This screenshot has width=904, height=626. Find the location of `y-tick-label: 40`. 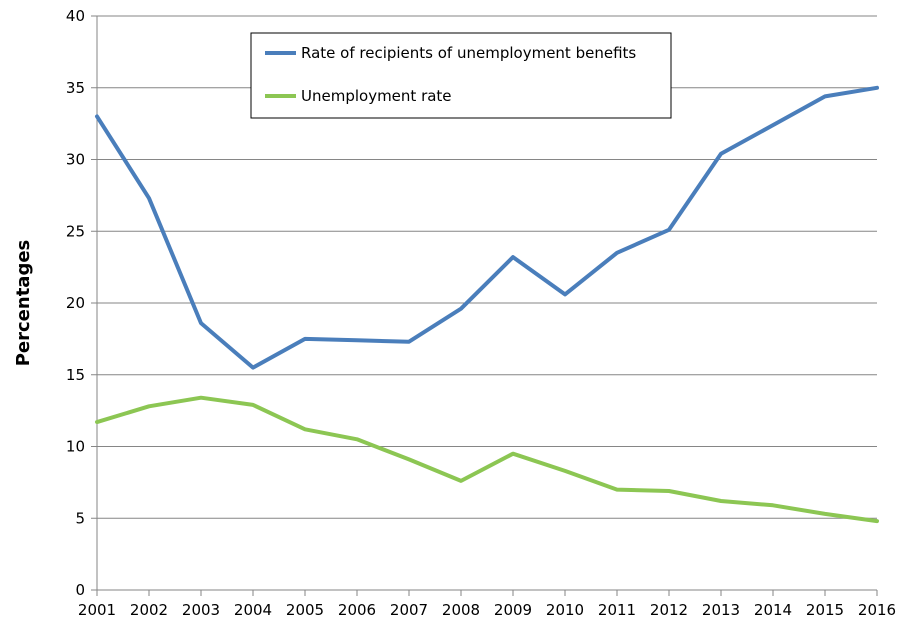

y-tick-label: 40 is located at coordinates (75, 16).